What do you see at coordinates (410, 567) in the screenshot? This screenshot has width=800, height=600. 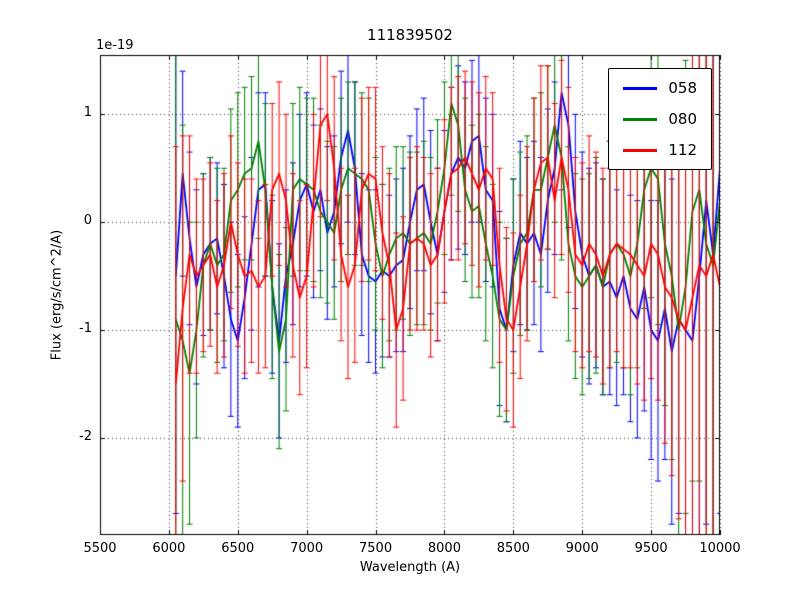 I see `x-axis-label: Wavelength (A)` at bounding box center [410, 567].